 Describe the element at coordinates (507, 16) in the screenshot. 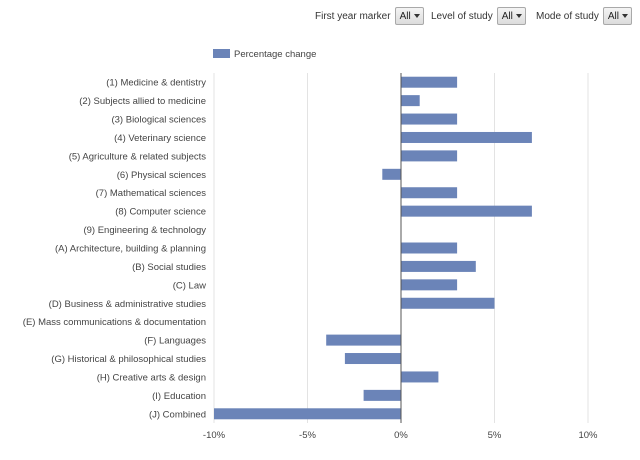

I see `level-of-study-value: All` at that location.